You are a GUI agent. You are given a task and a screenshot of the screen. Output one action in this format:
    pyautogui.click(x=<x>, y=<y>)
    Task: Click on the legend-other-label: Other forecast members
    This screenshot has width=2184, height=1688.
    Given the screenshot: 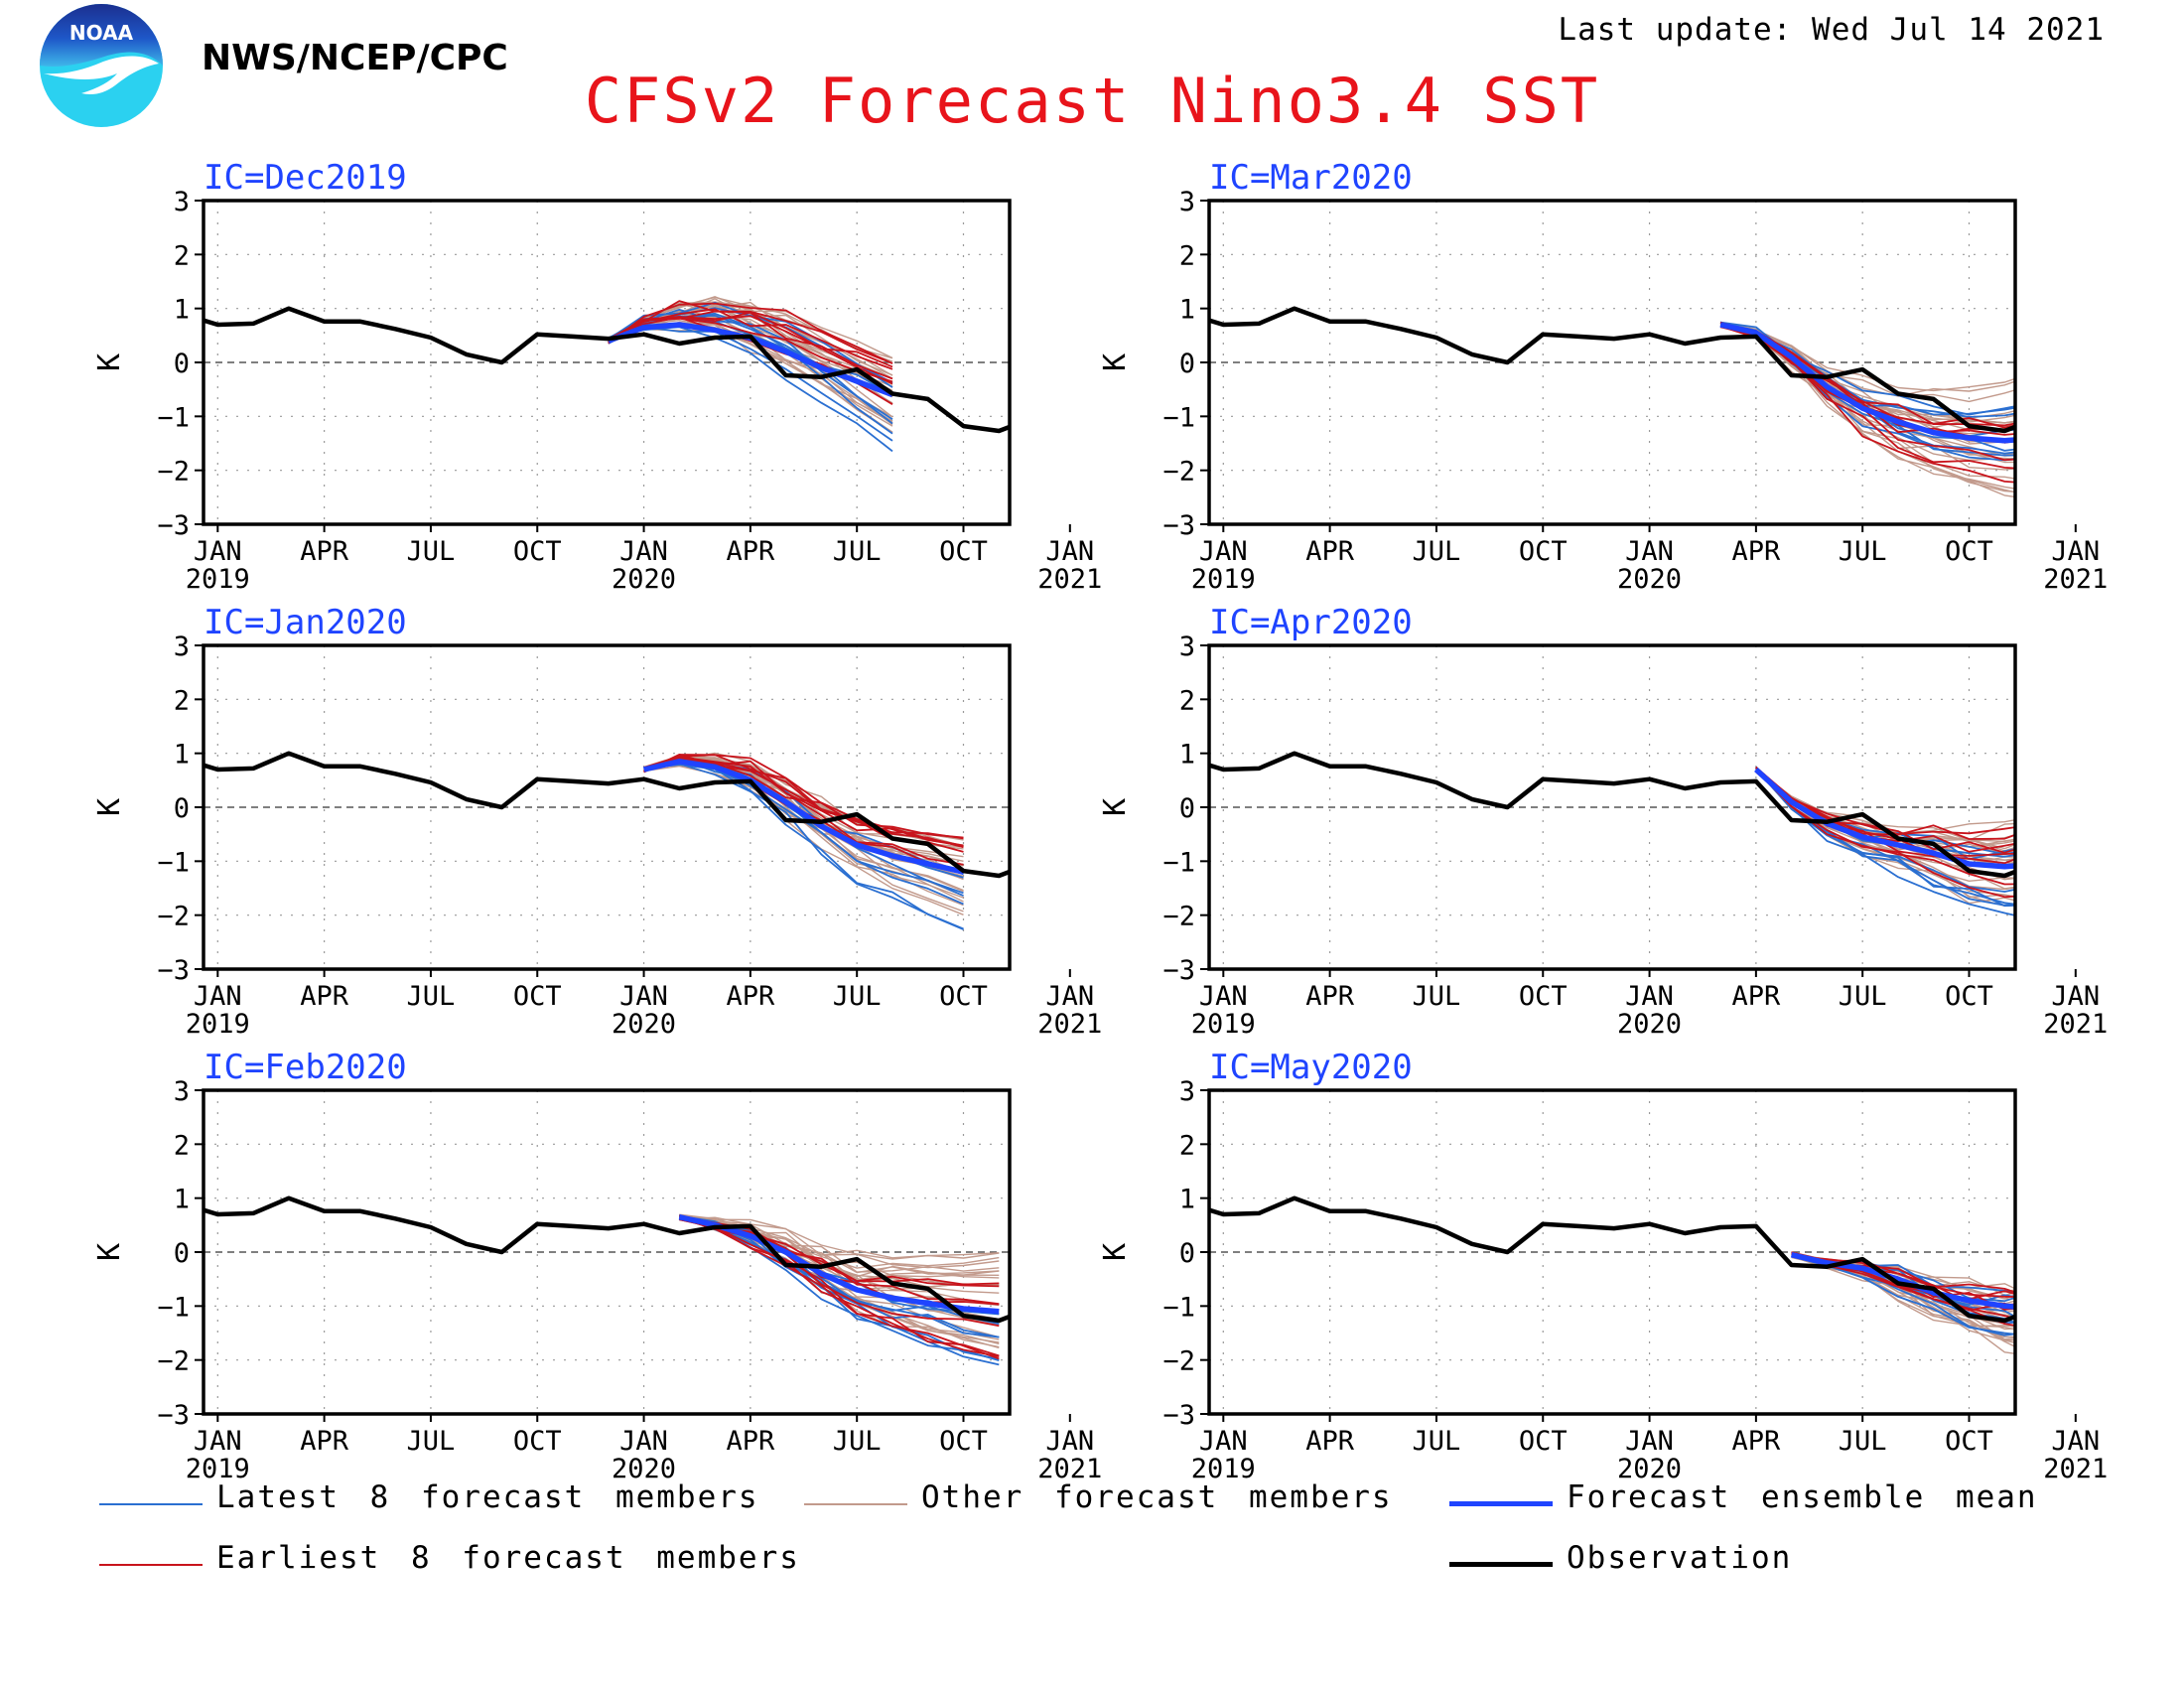 What is the action you would take?
    pyautogui.click(x=1157, y=1497)
    